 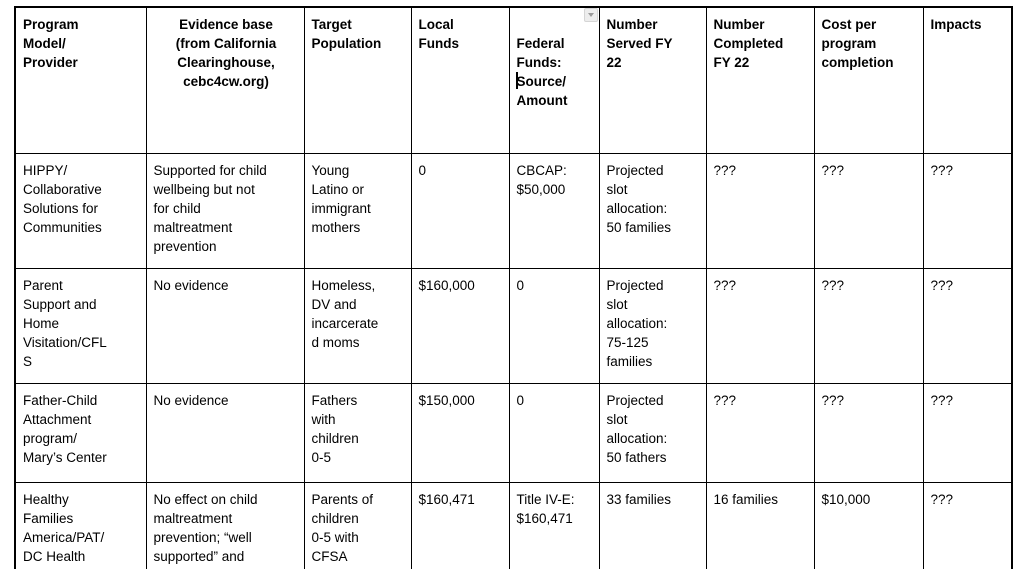 What do you see at coordinates (967, 80) in the screenshot?
I see `header-cell-impacts: Impacts` at bounding box center [967, 80].